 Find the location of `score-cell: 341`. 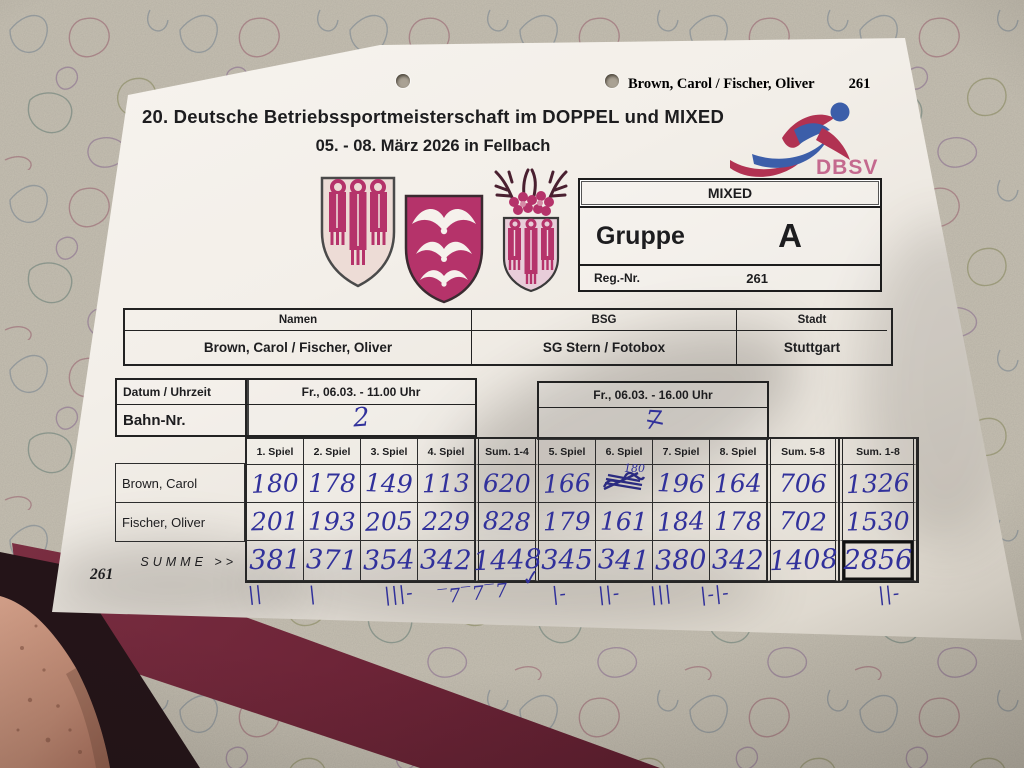

score-cell: 341 is located at coordinates (624, 561).